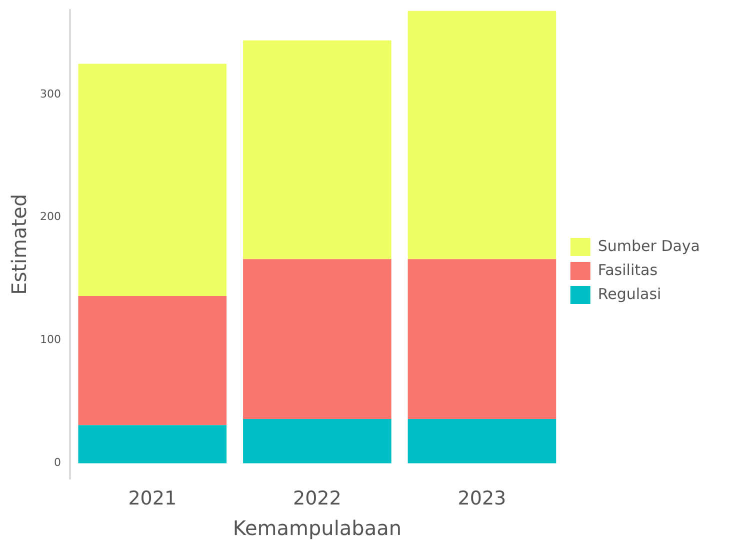 Image resolution: width=730 pixels, height=542 pixels. I want to click on y-tick-label: 0, so click(57, 463).